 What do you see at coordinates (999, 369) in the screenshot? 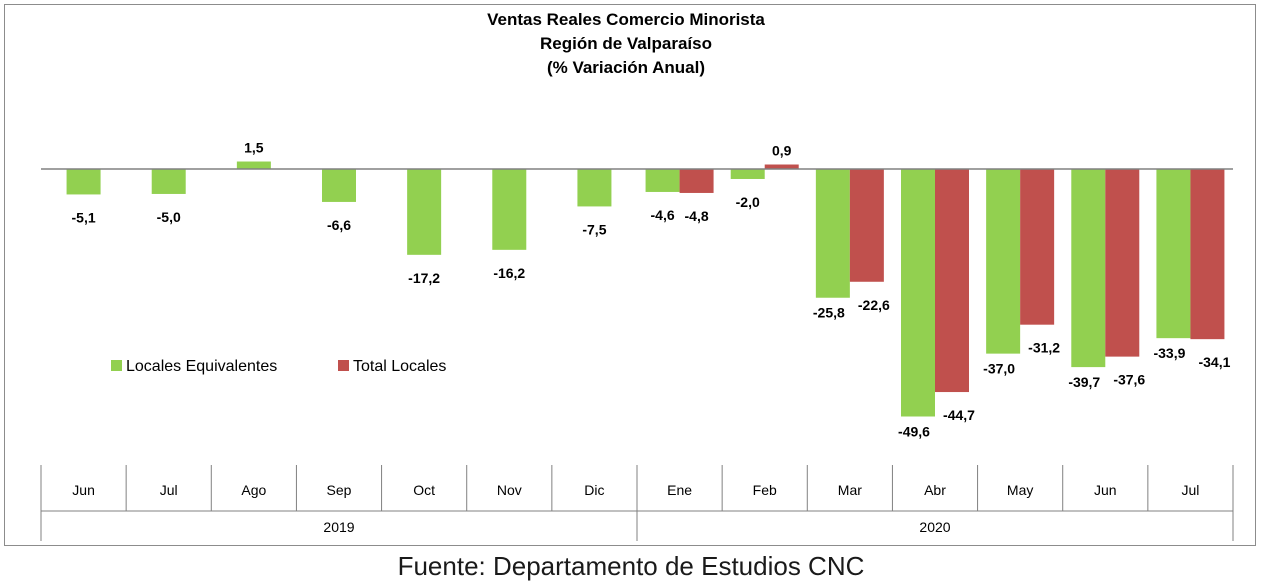
I see `data-label-locales-equivalentes-11: -37,0` at bounding box center [999, 369].